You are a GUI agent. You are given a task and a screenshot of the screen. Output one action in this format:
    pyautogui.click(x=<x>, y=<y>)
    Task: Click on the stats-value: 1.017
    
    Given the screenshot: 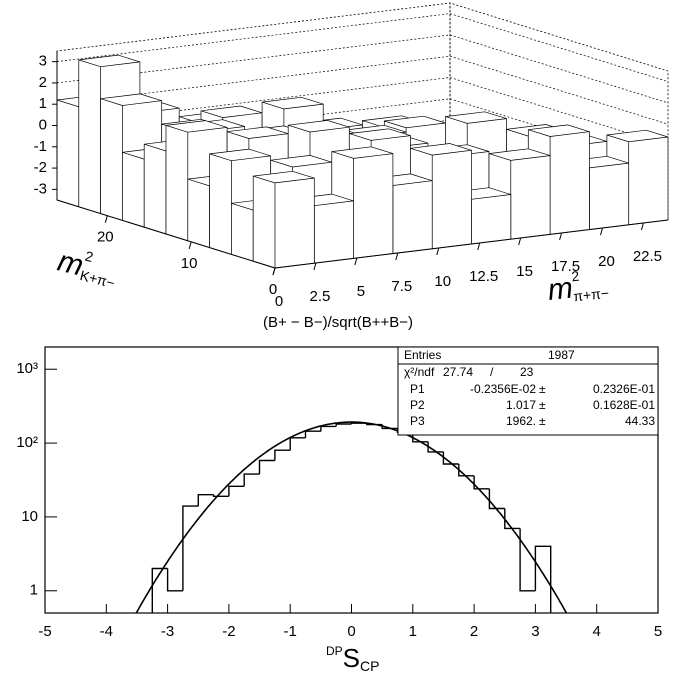 What is the action you would take?
    pyautogui.click(x=521, y=405)
    